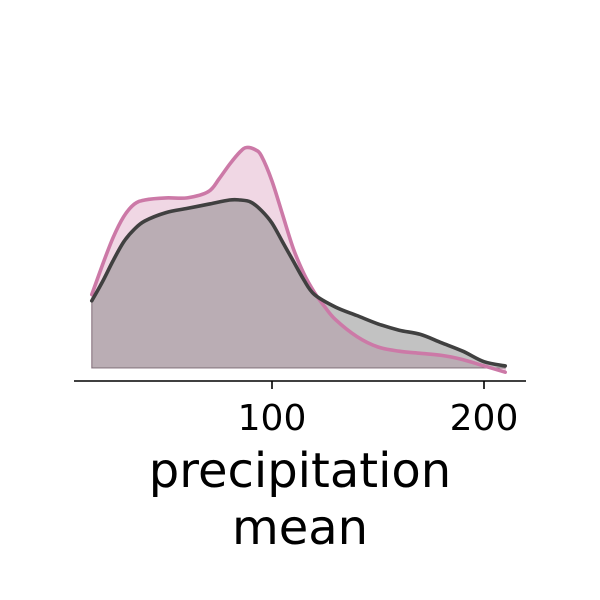  I want to click on x-ticks: 100 200, so click(378, 410).